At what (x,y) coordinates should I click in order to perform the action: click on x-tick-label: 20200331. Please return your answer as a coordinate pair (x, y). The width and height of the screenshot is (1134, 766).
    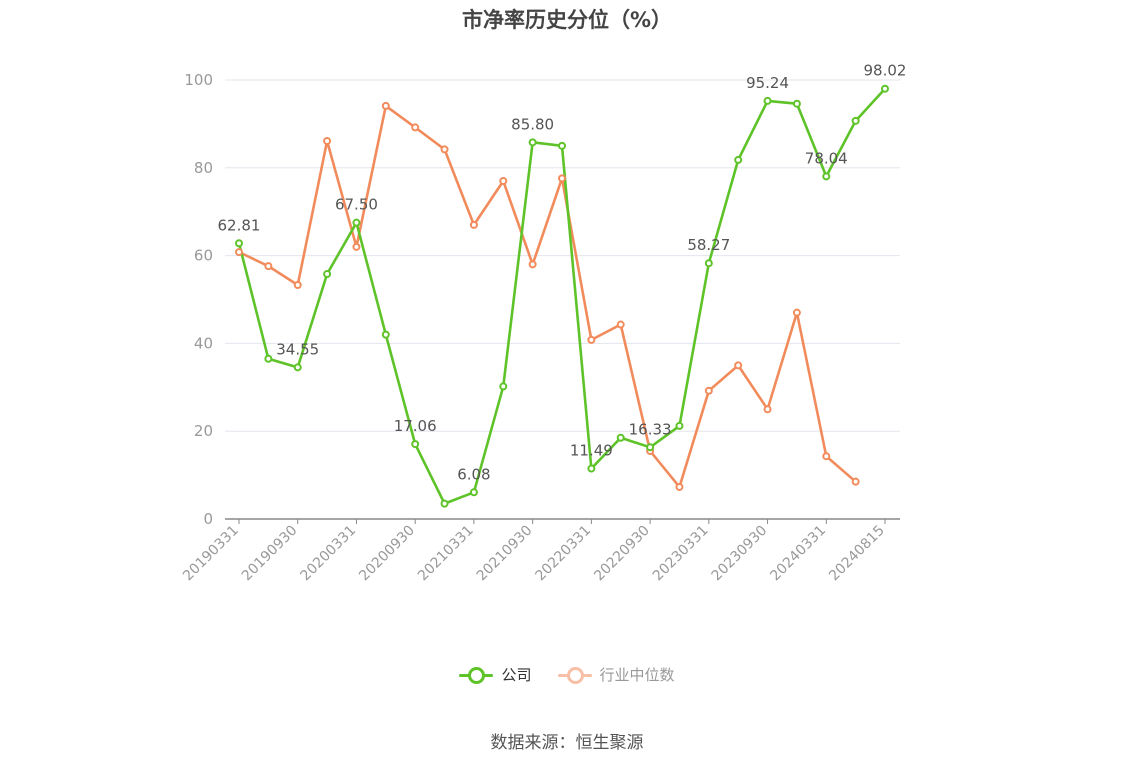
    Looking at the image, I should click on (329, 554).